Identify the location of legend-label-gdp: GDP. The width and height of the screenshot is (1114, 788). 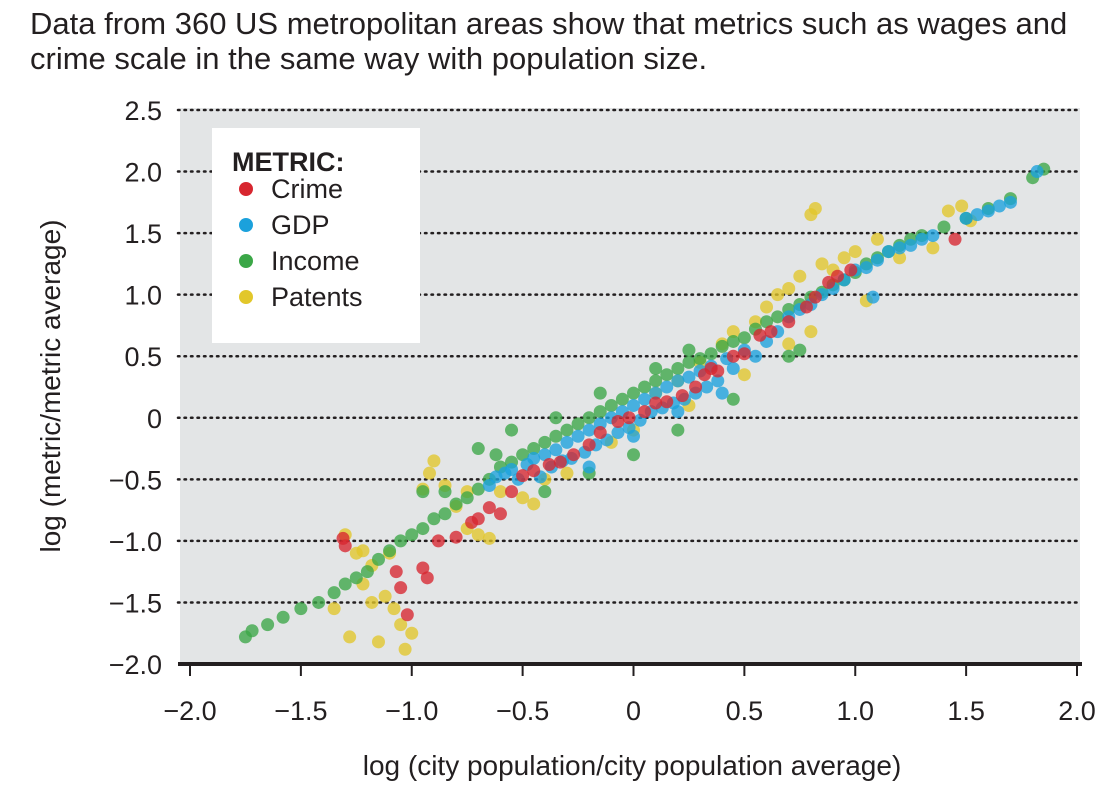
(300, 225).